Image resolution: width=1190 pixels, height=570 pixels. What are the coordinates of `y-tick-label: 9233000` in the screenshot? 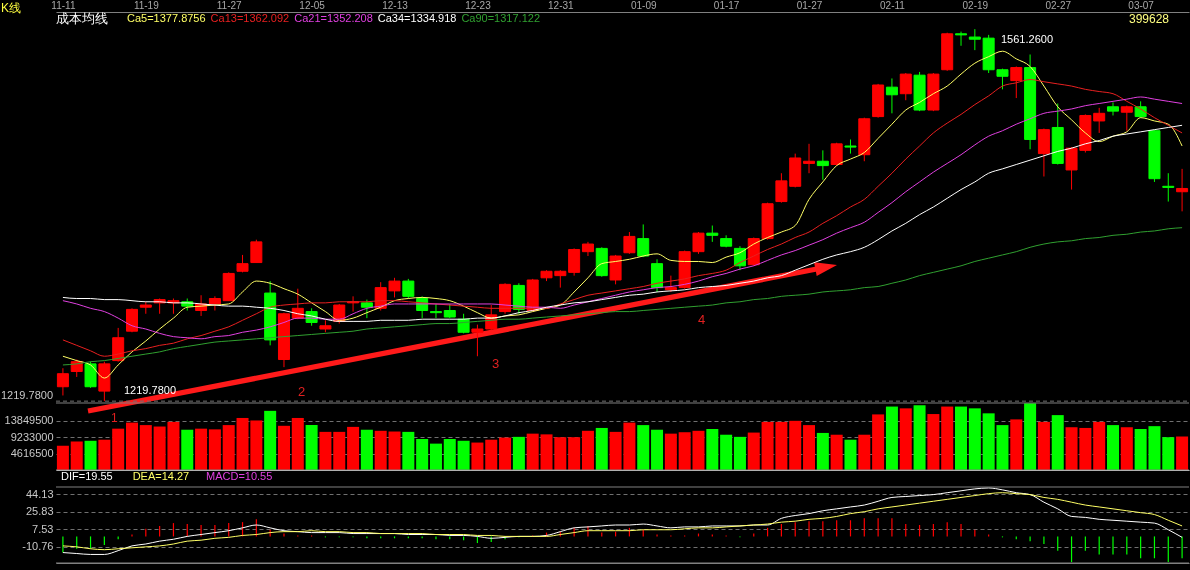 It's located at (32, 436).